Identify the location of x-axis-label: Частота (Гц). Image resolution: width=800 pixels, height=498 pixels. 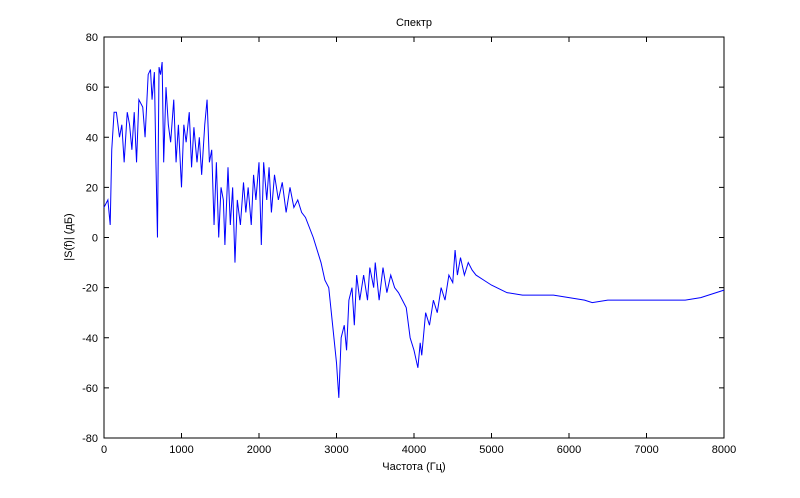
(413, 467).